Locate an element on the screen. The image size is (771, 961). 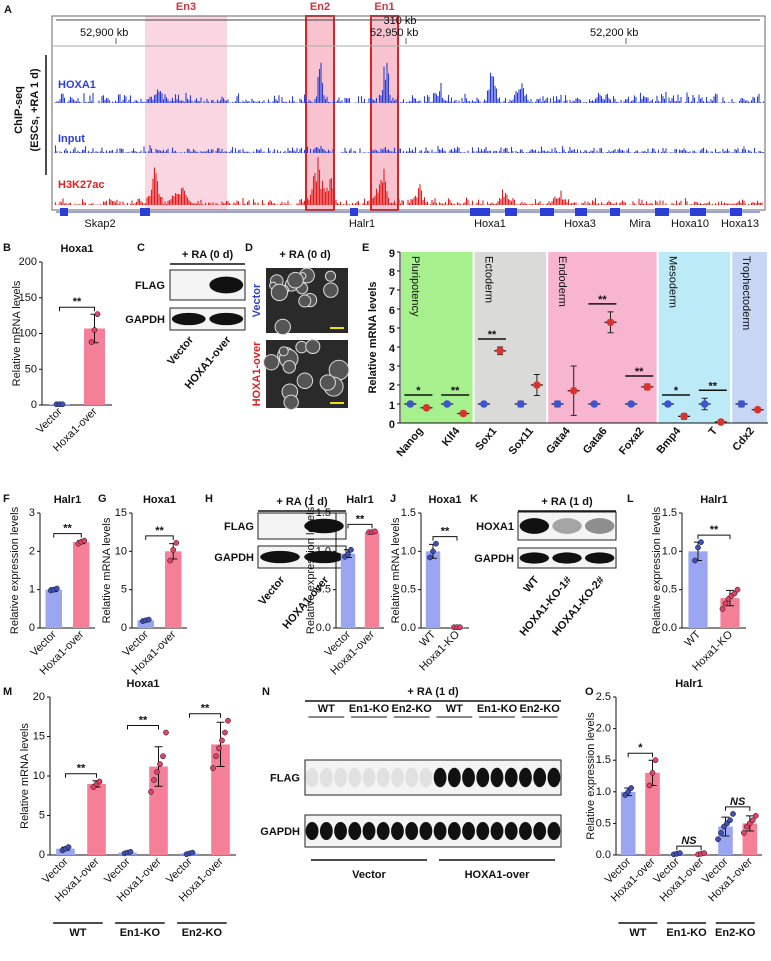
y-tick-label: 0.5 is located at coordinates (669, 590).